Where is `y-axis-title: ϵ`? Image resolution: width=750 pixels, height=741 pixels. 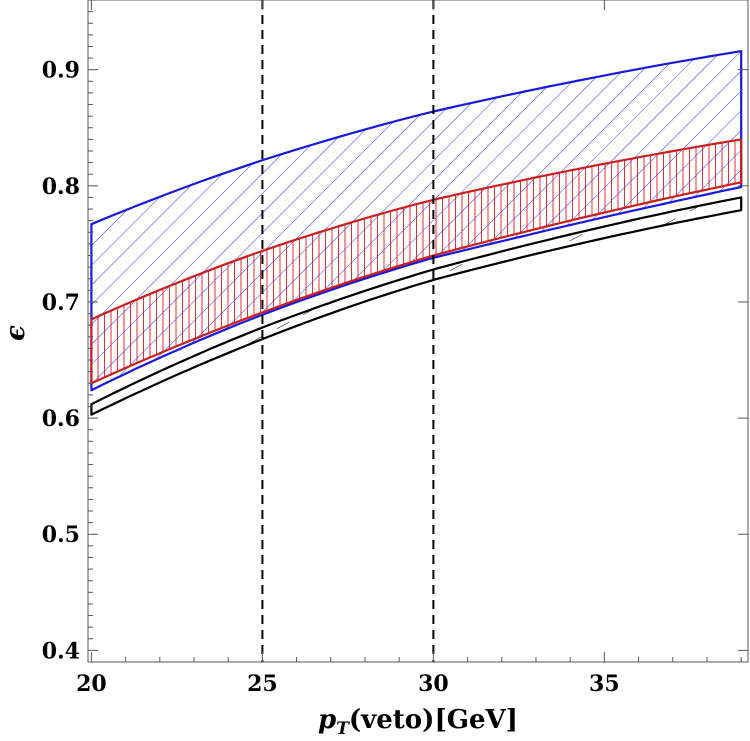 y-axis-title: ϵ is located at coordinates (16, 333).